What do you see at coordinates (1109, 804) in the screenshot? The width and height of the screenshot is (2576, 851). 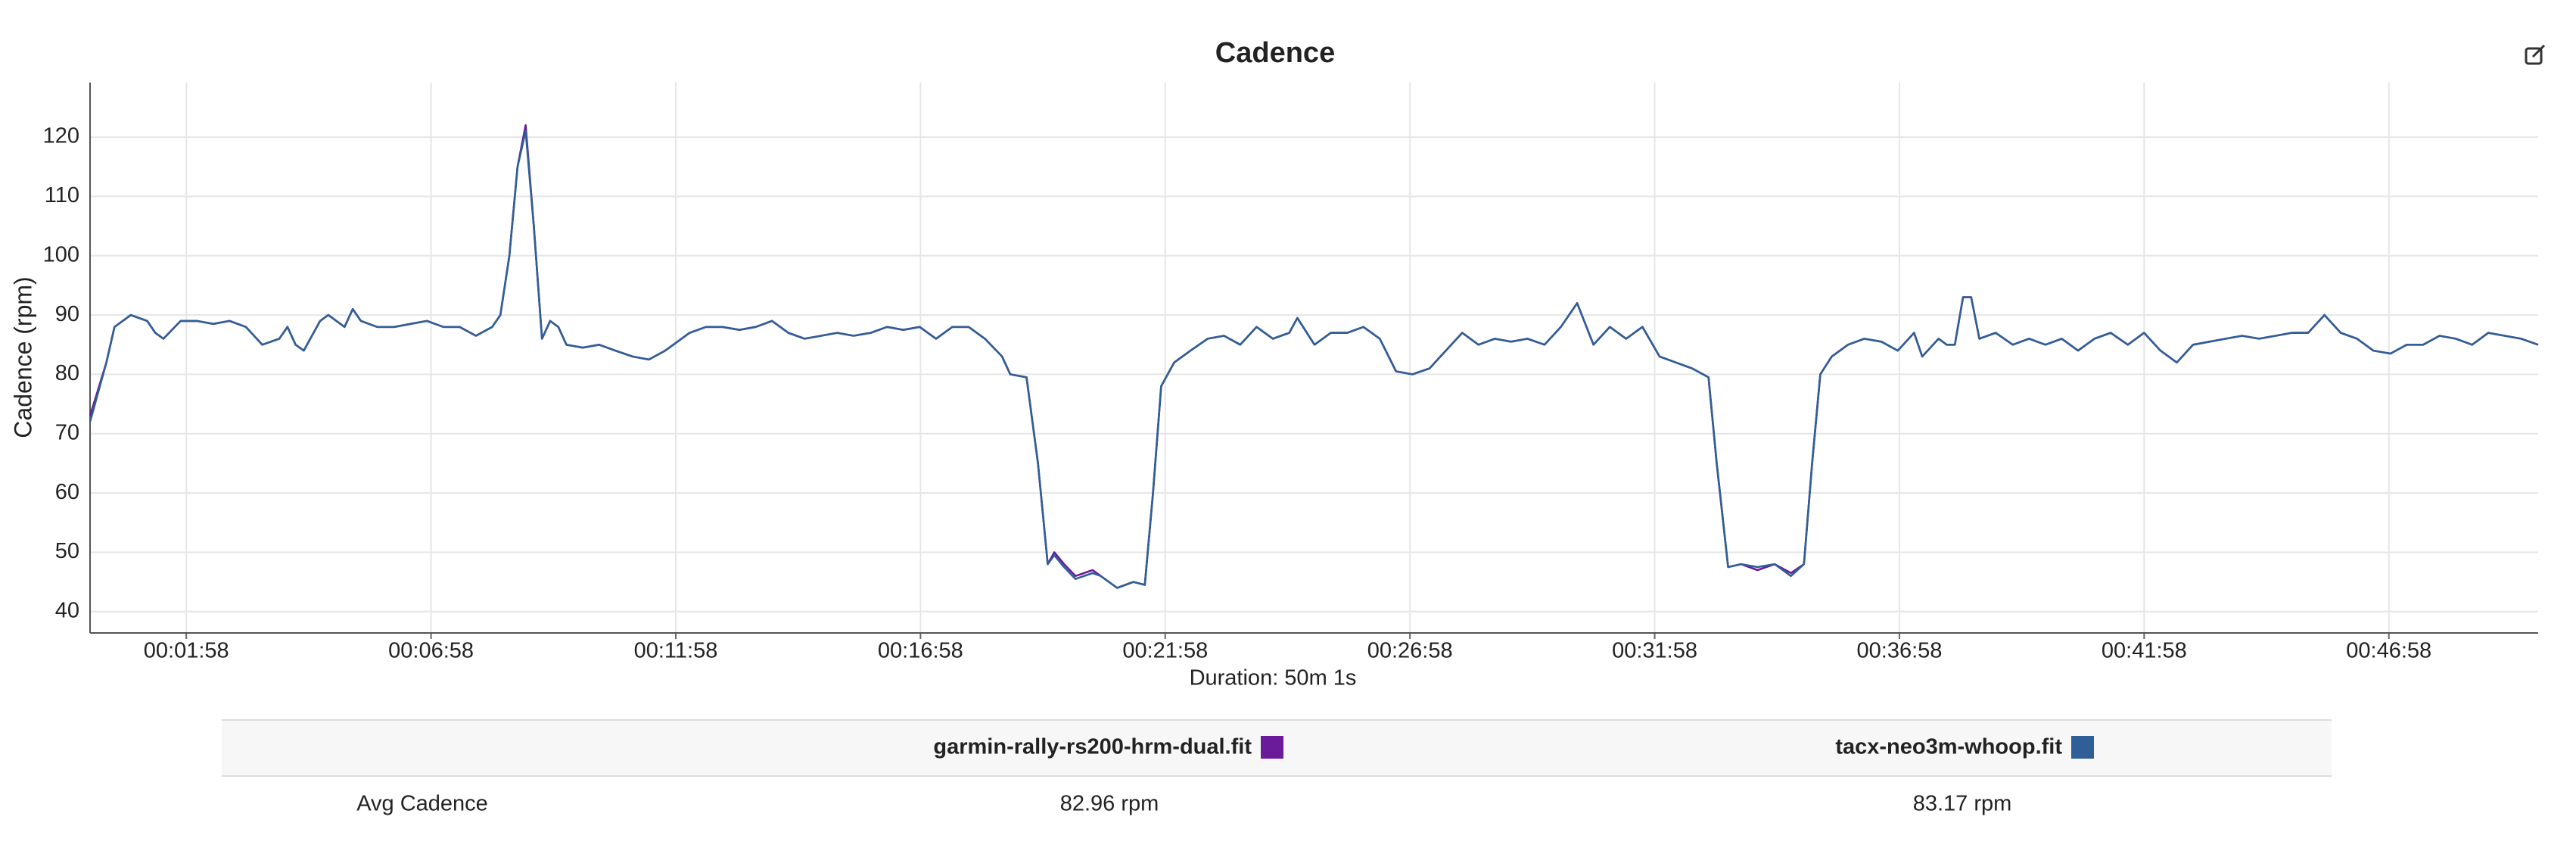 I see `table-cell: 82.96 rpm` at bounding box center [1109, 804].